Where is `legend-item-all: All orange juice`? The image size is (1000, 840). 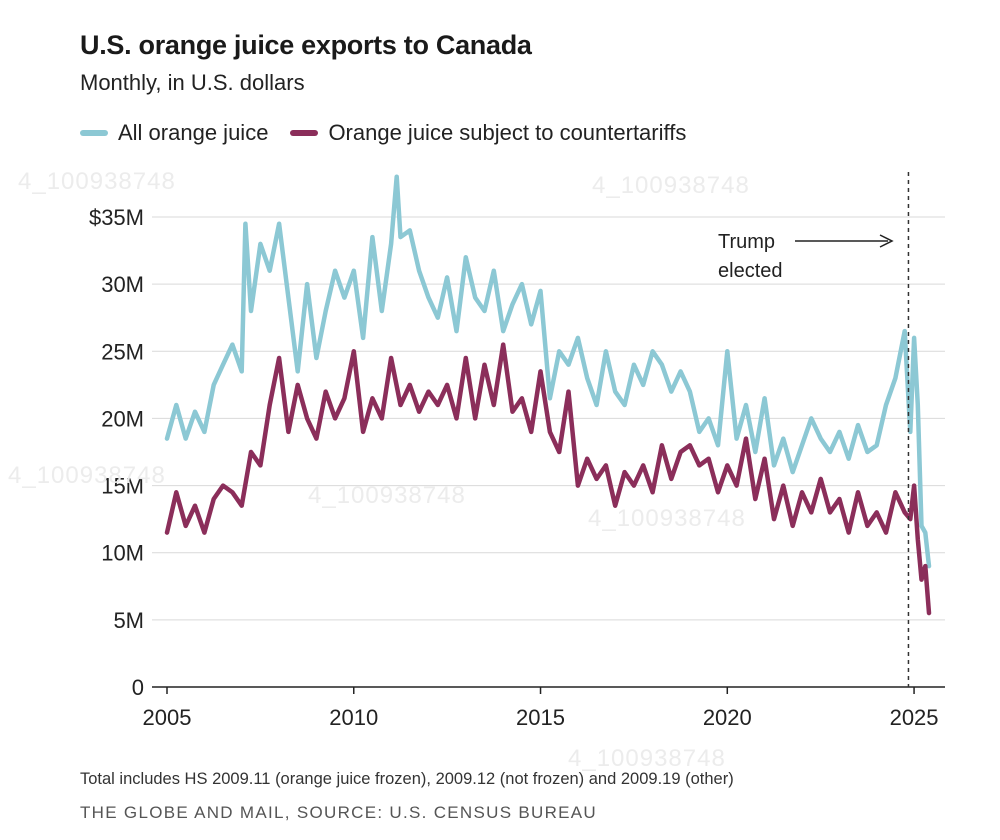
legend-item-all: All orange juice is located at coordinates (174, 133).